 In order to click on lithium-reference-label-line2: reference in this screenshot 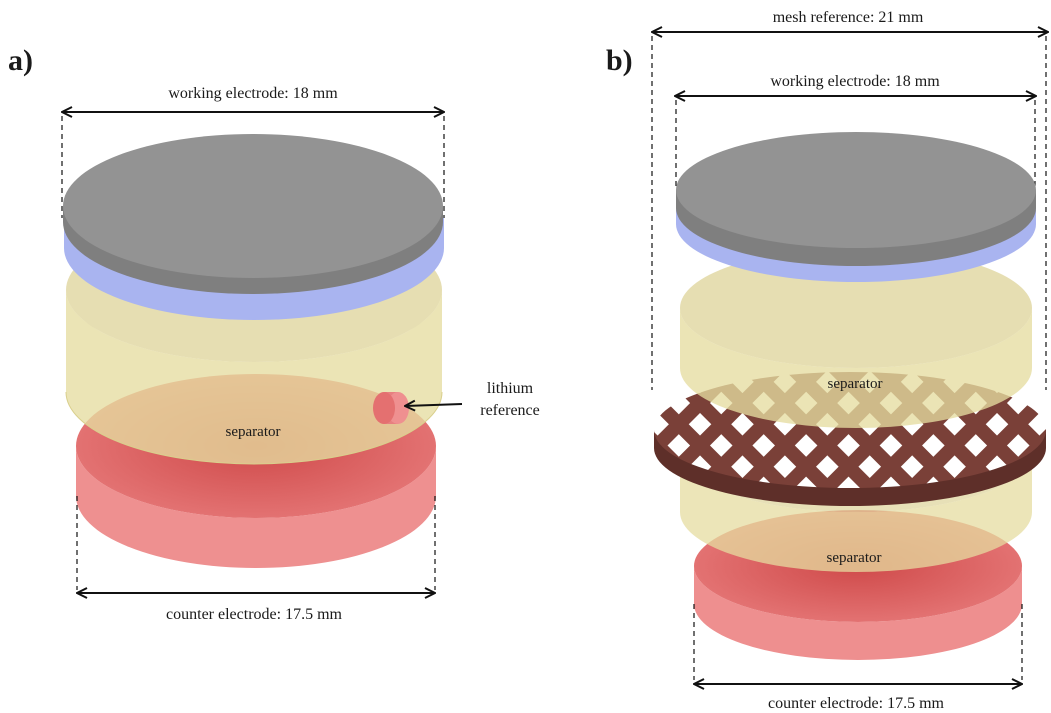, I will do `click(510, 410)`.